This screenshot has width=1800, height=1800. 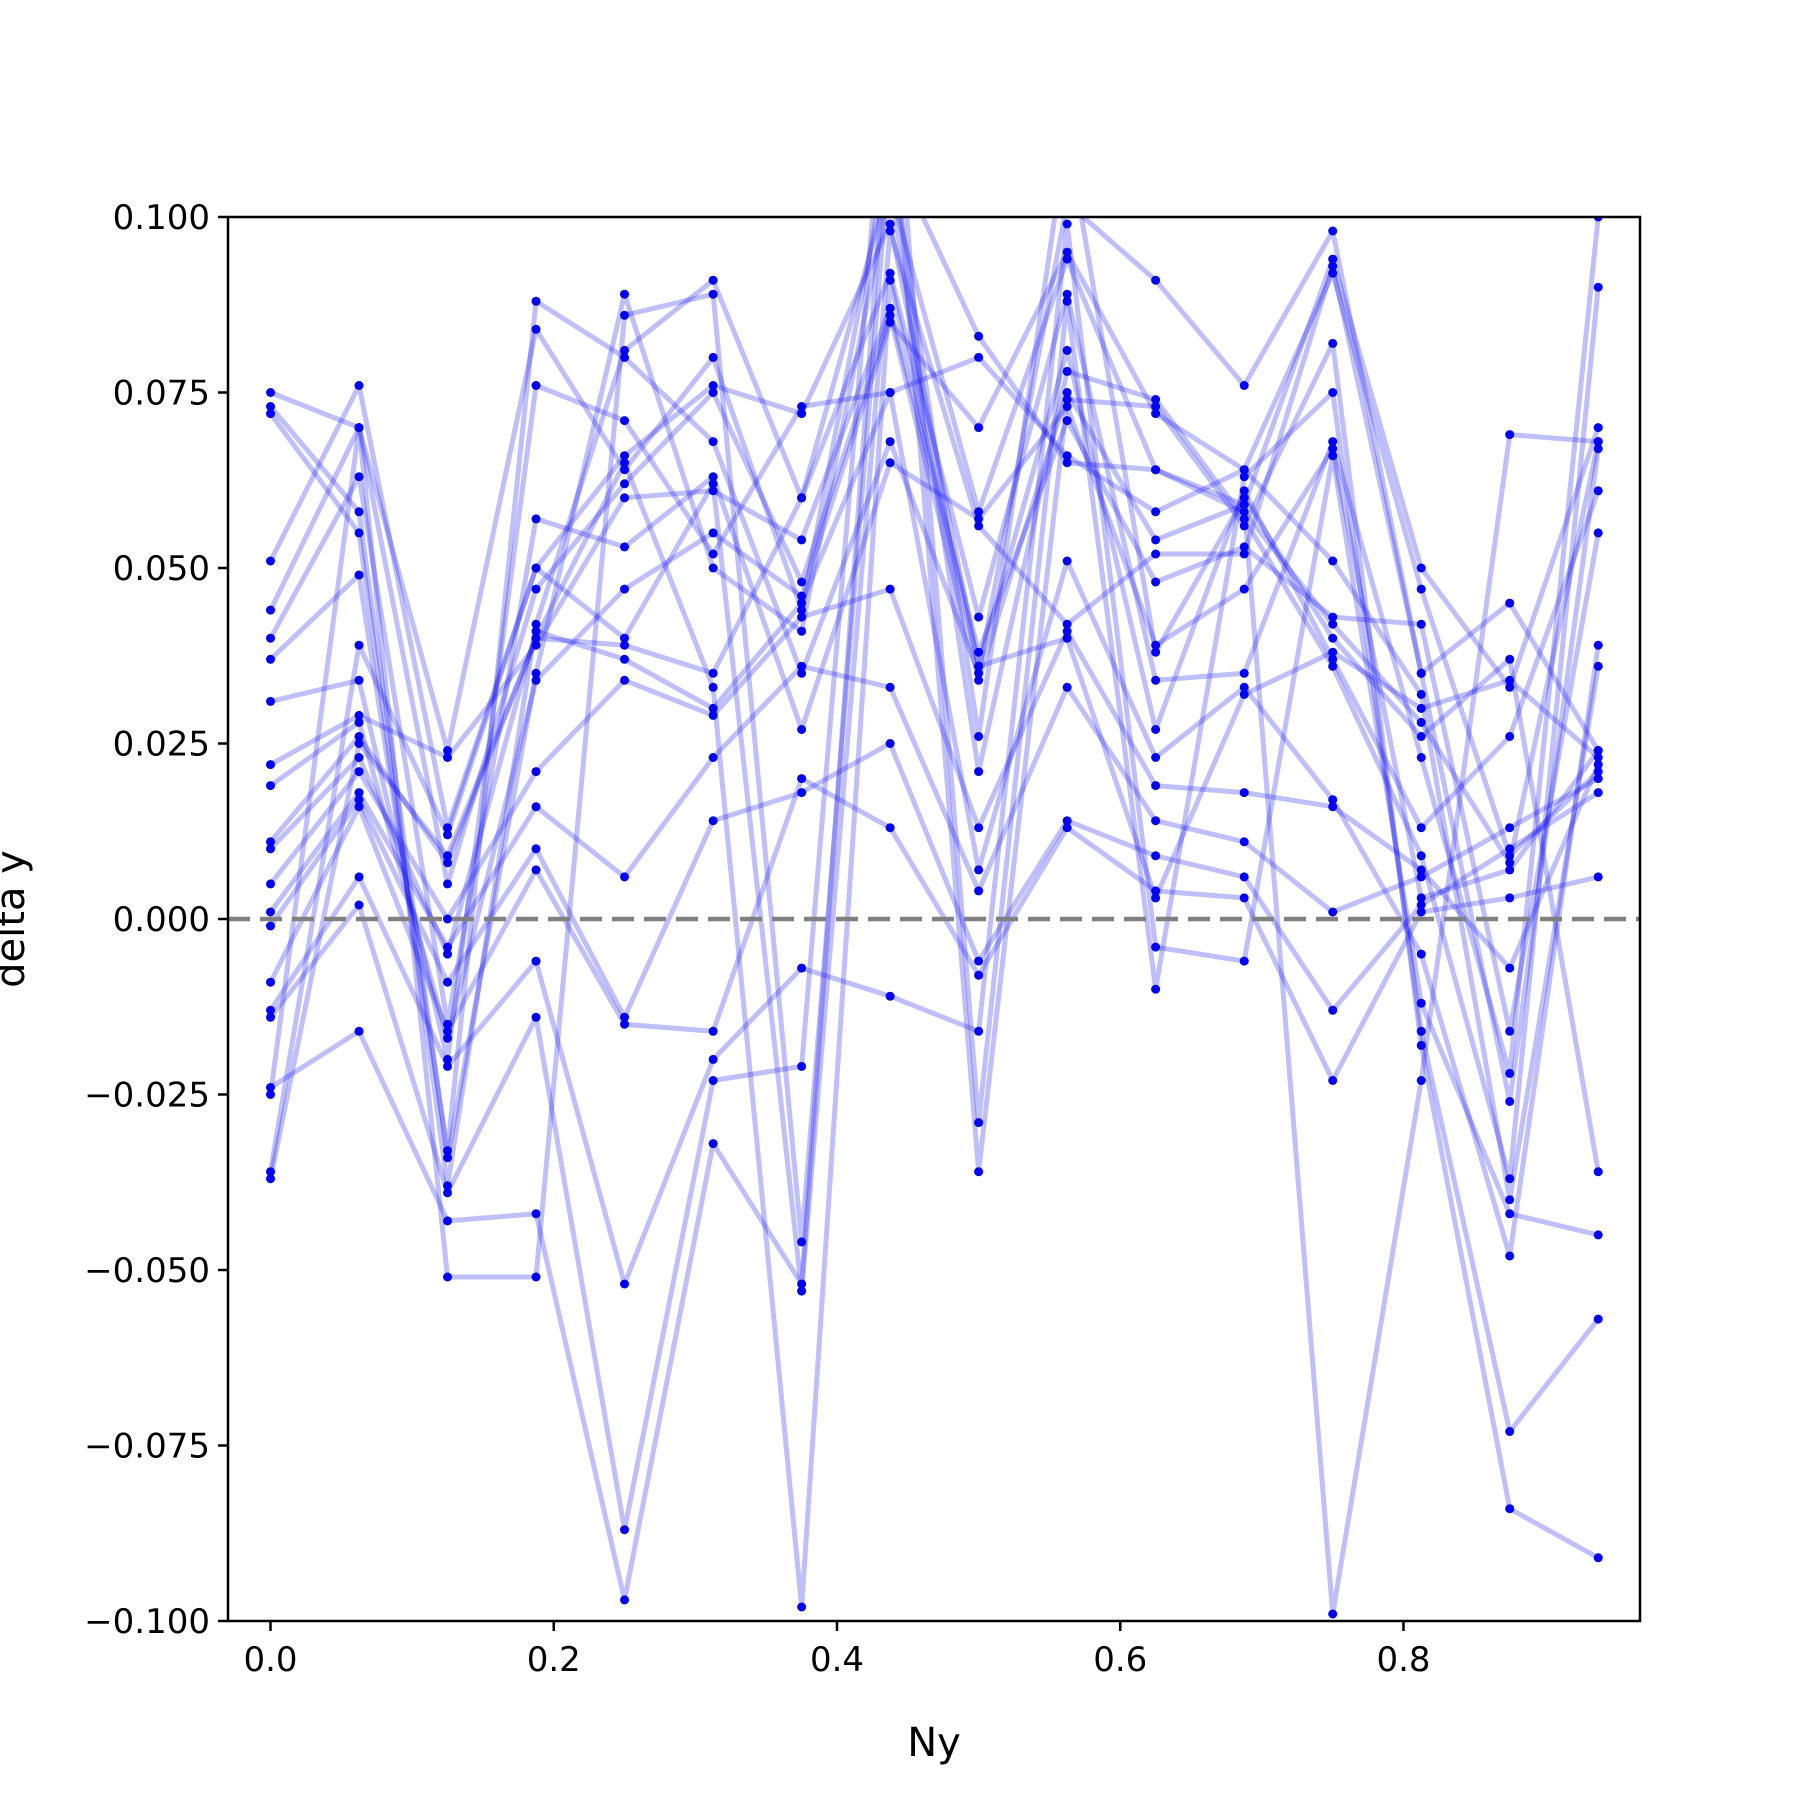 What do you see at coordinates (1120, 1660) in the screenshot?
I see `x-tick-label: 0.6` at bounding box center [1120, 1660].